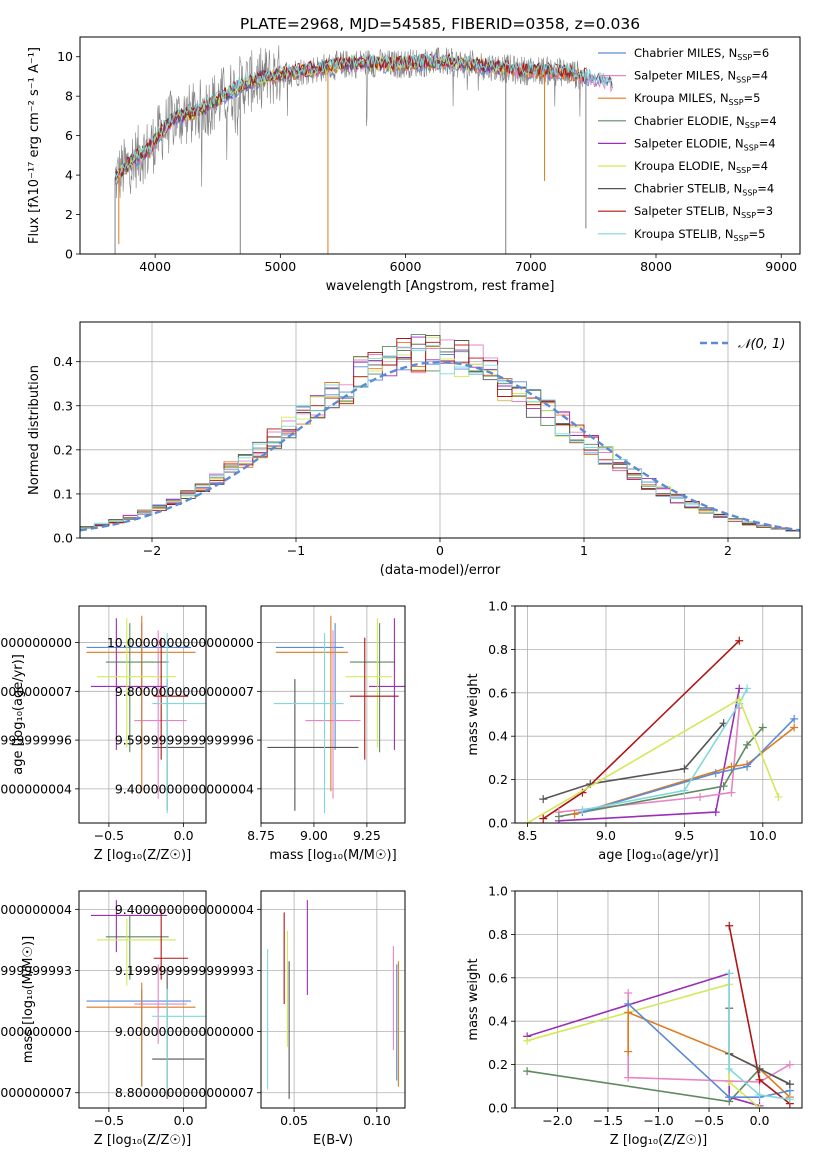 The image size is (819, 1170). What do you see at coordinates (69, 135) in the screenshot?
I see `y-tick-label: 6` at bounding box center [69, 135].